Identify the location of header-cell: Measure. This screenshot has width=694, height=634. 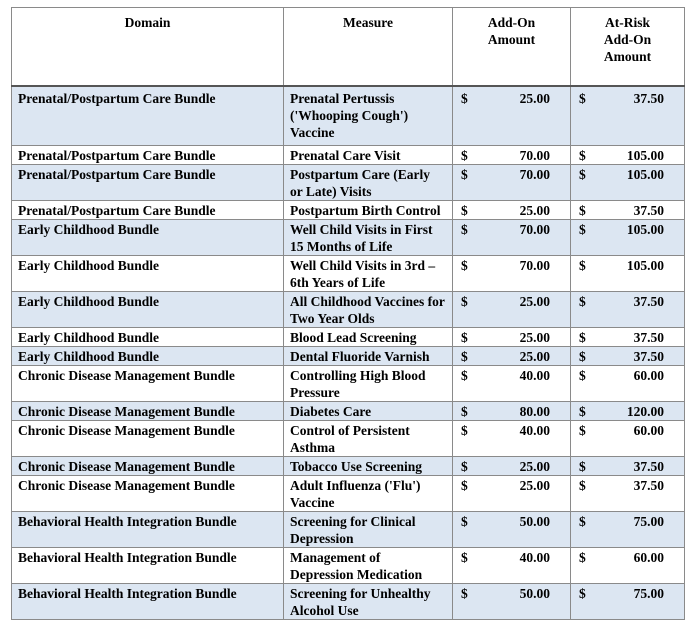
(368, 47).